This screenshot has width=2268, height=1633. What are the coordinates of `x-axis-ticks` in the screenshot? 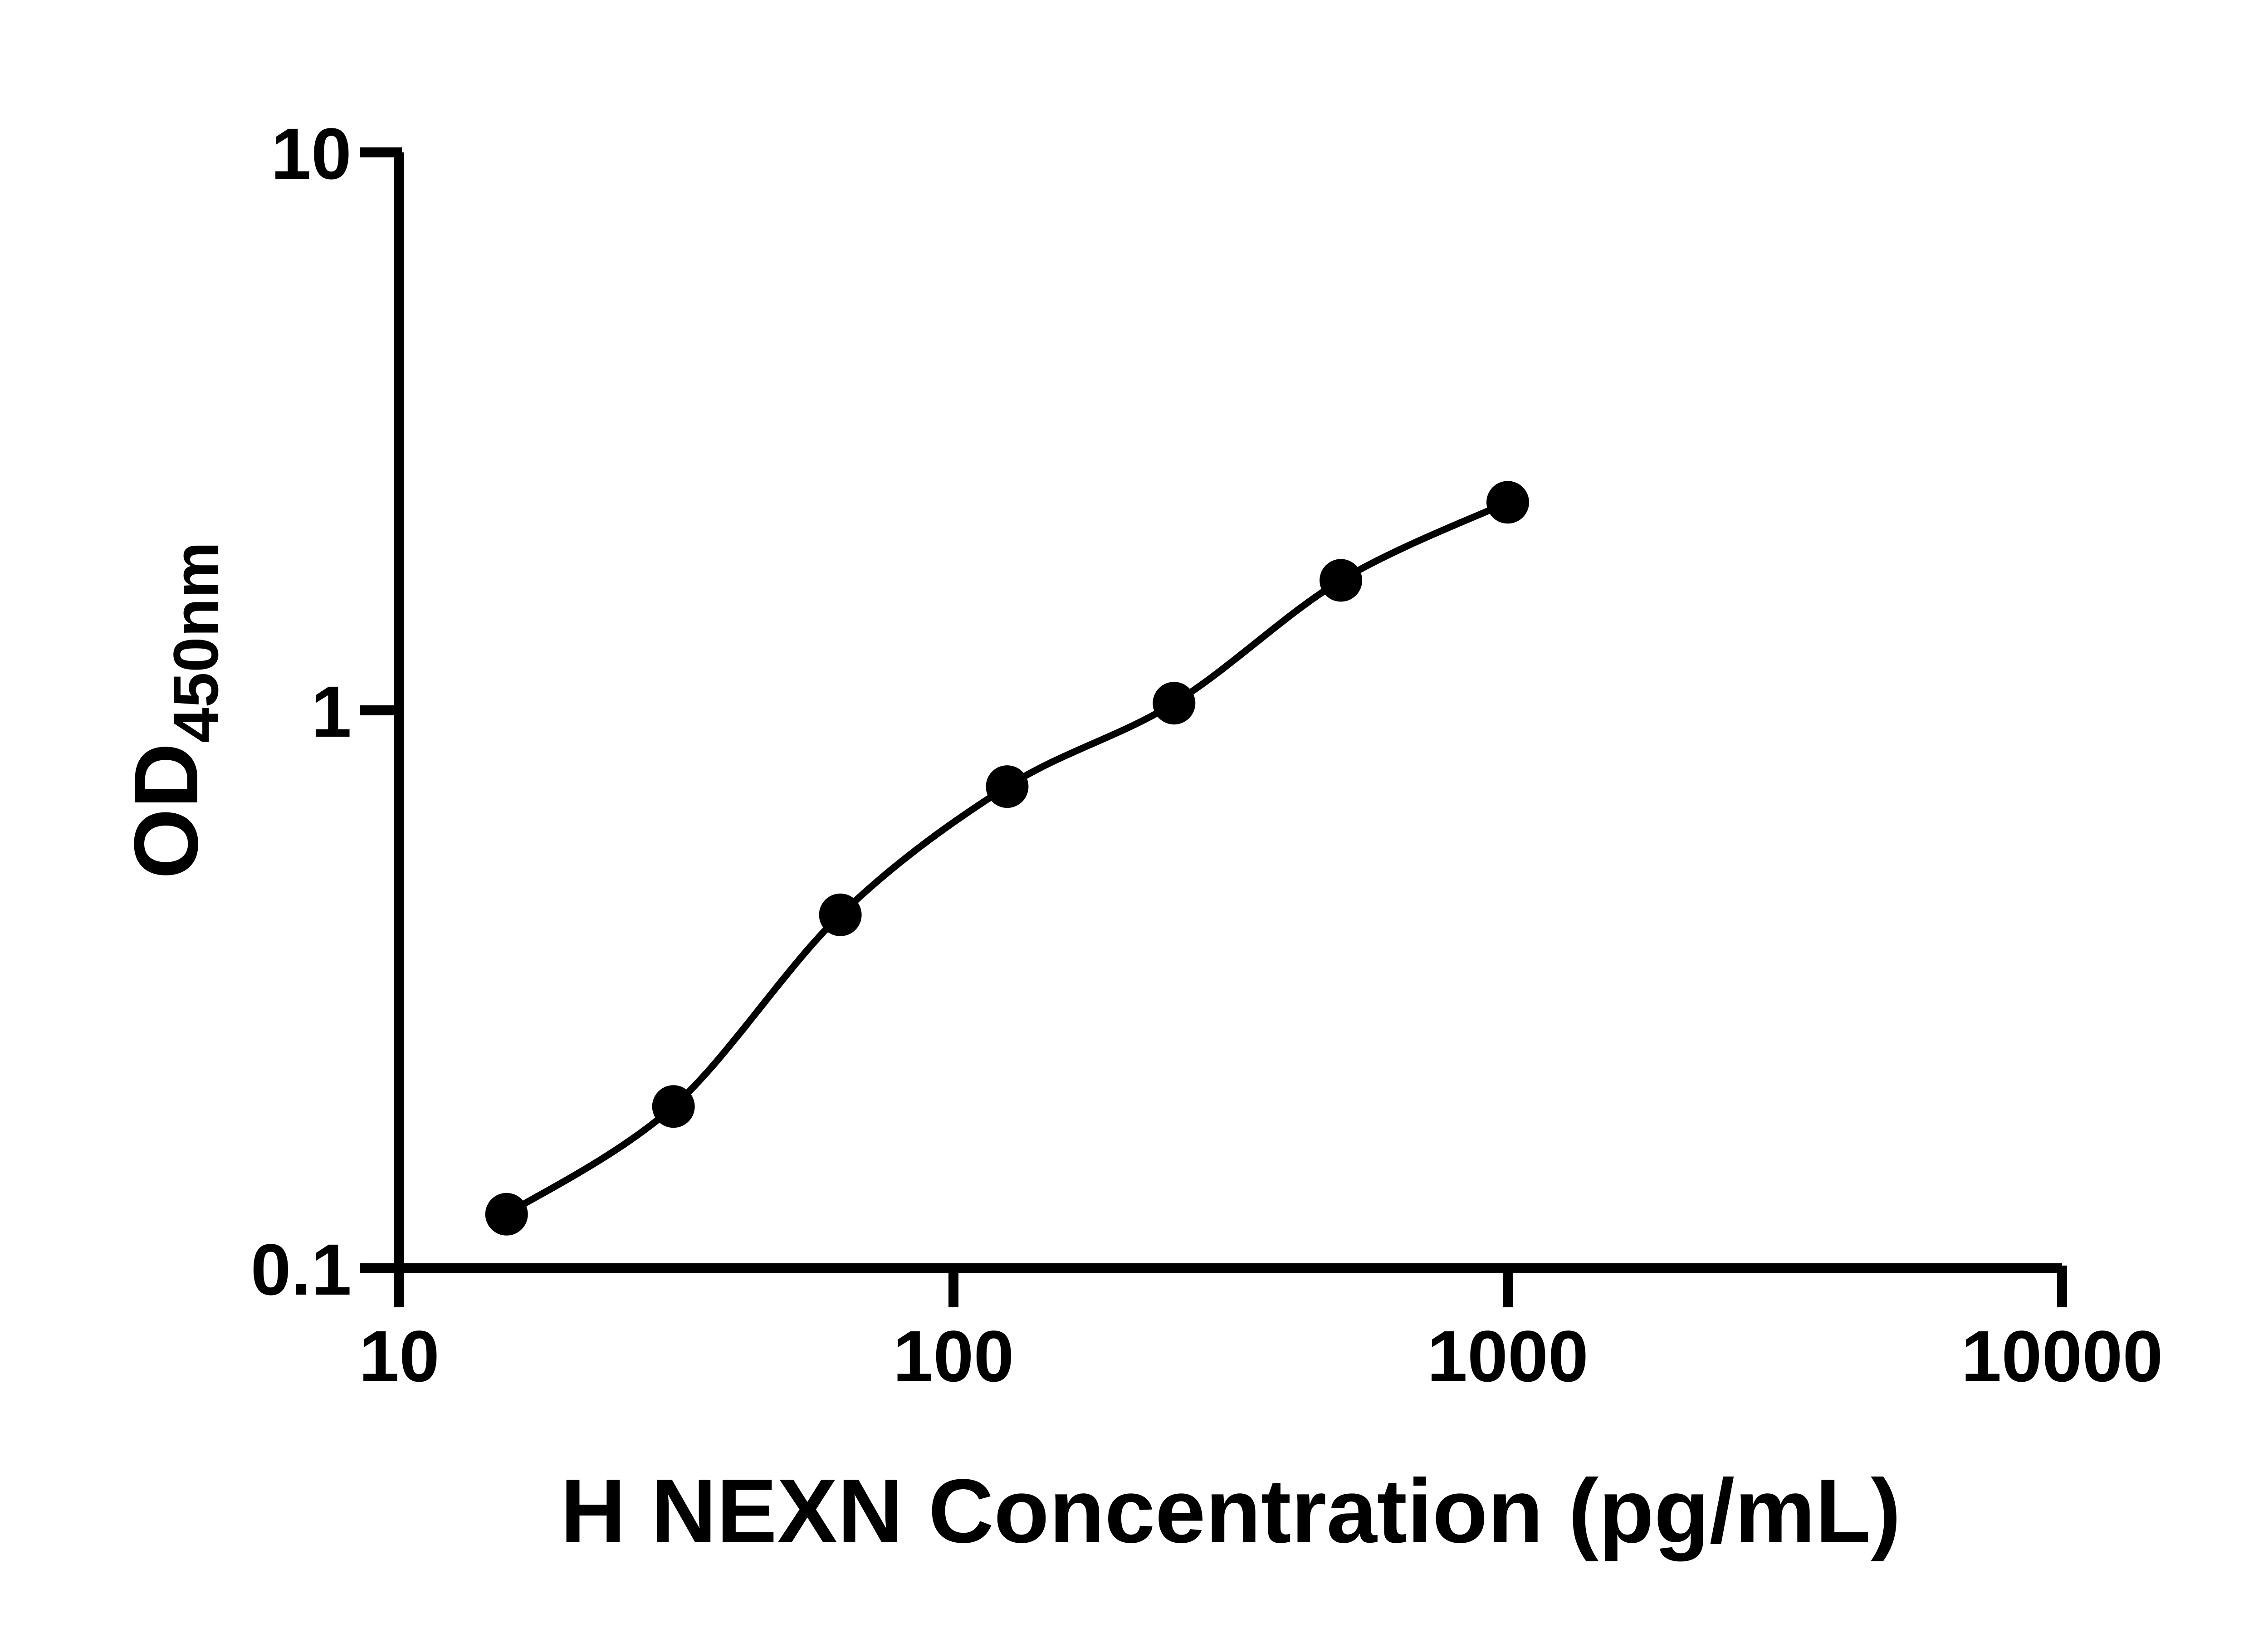 It's located at (1231, 1286).